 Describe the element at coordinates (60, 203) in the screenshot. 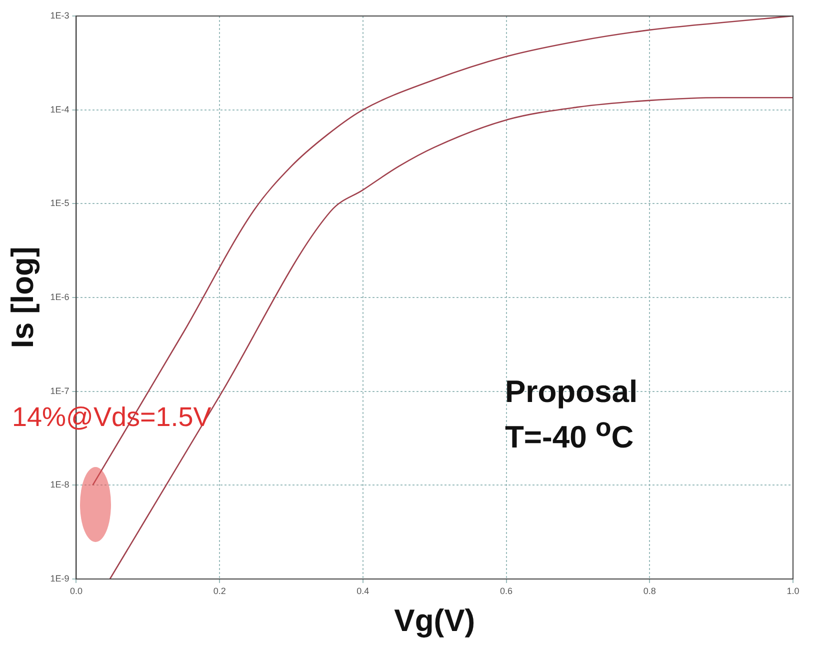

I see `y-tick-label: 1E-5` at that location.